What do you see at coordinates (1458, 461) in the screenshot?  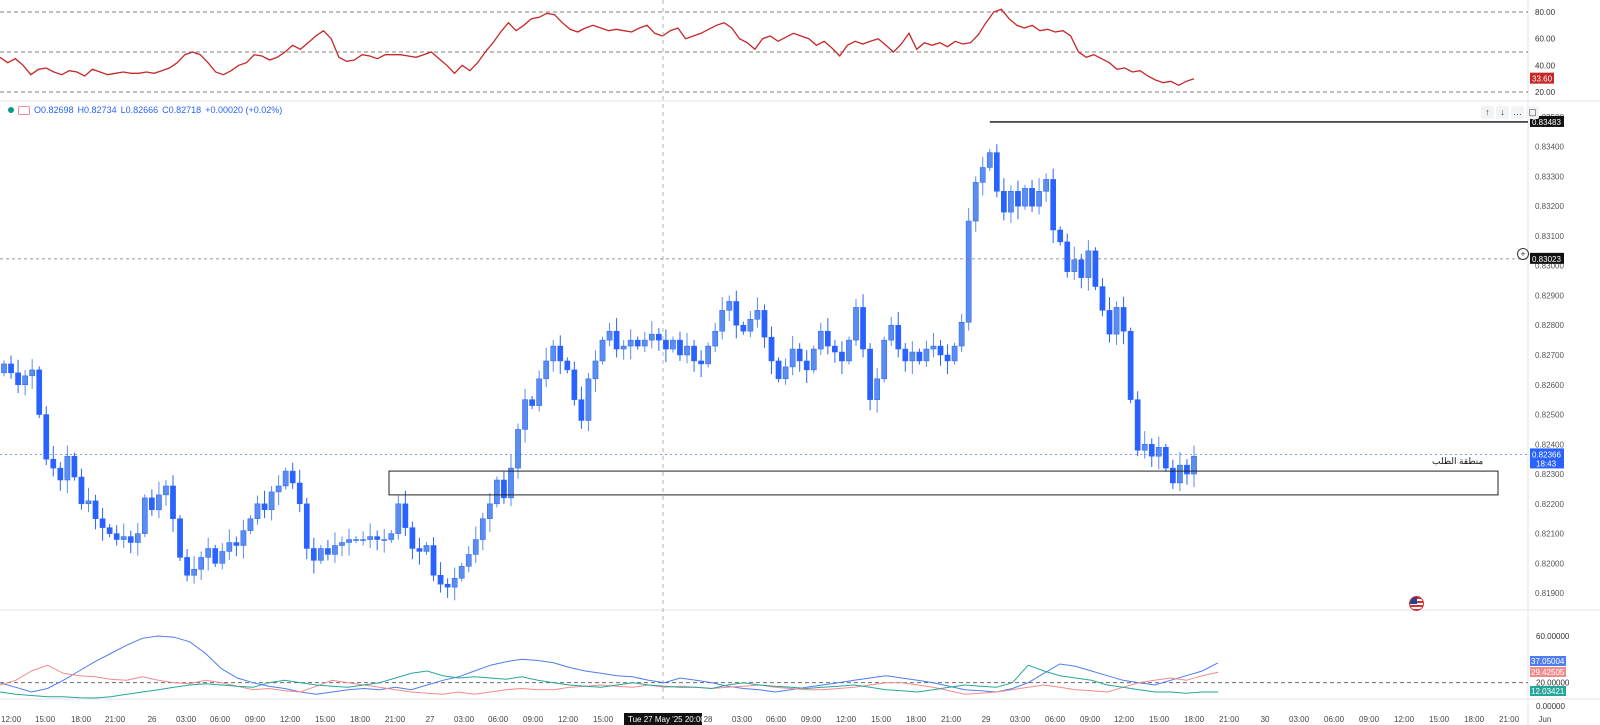 I see `demand-zone-label: منطقة الطلب` at bounding box center [1458, 461].